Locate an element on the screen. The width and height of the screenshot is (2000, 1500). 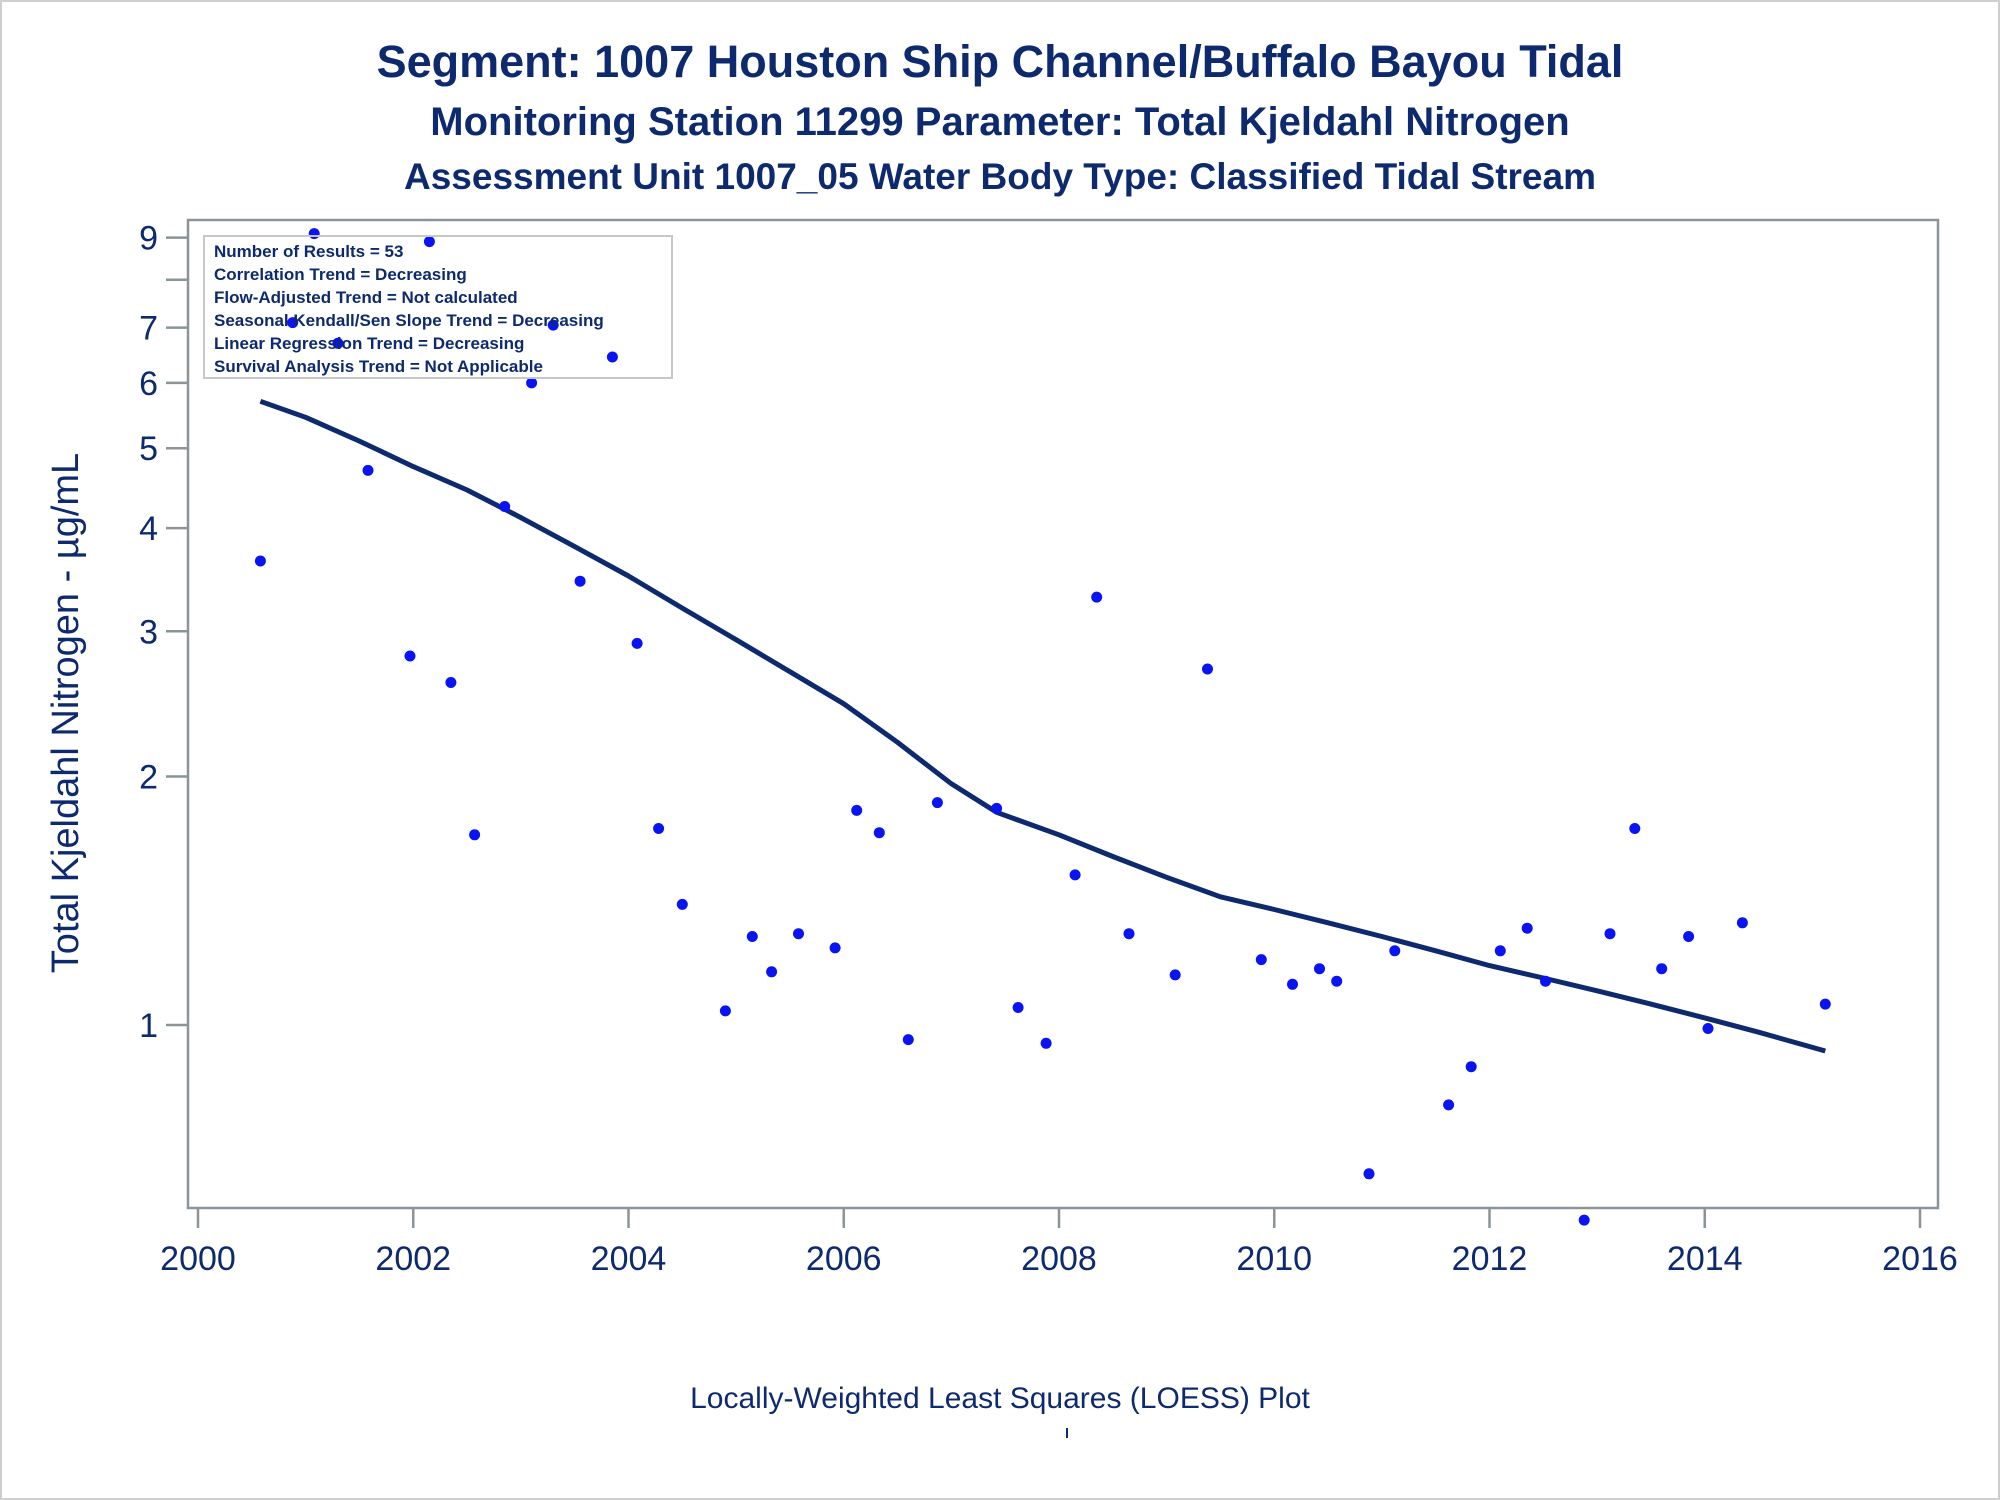
y-axis-label: Total Kjeldahl Nitrogen - µg/mL is located at coordinates (66, 713).